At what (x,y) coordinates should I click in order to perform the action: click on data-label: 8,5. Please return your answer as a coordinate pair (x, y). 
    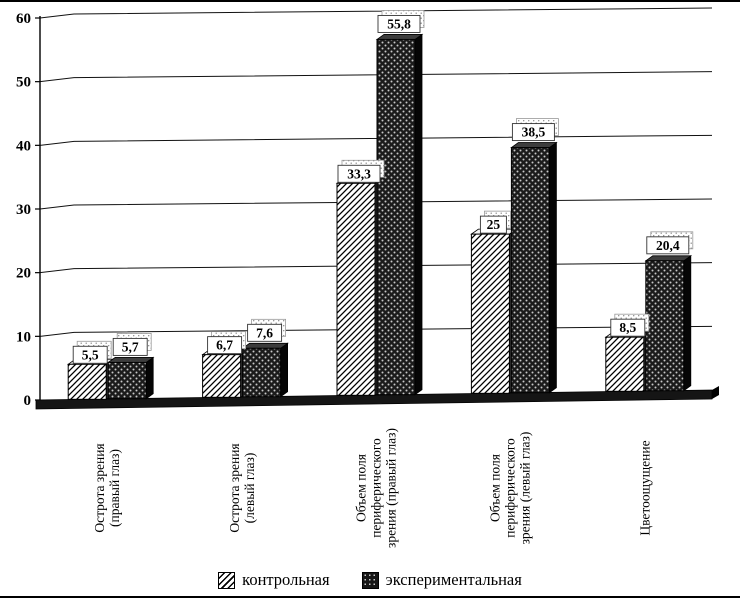
    Looking at the image, I should click on (627, 327).